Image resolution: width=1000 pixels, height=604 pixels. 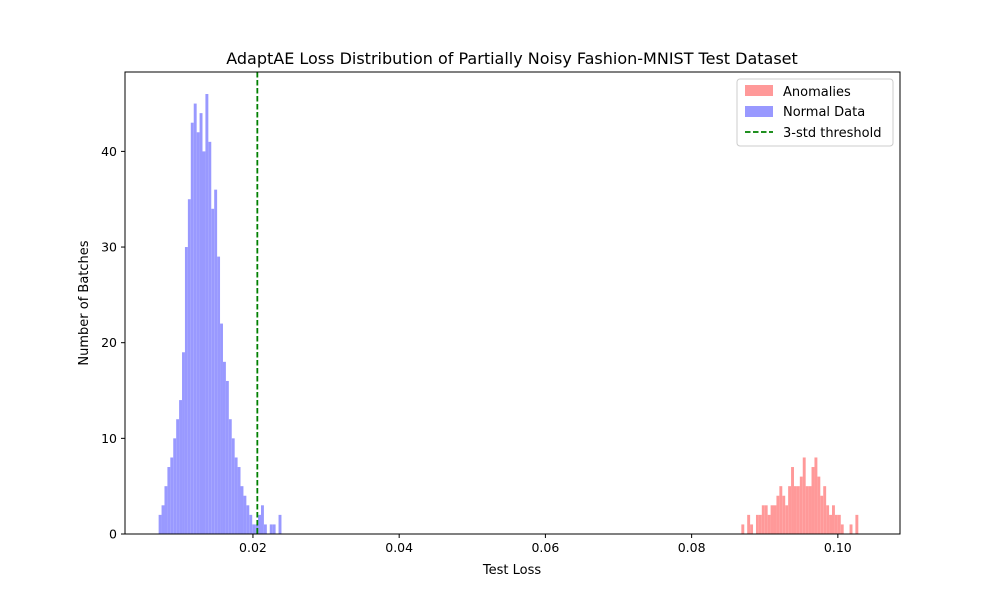 I want to click on legend: Anomalies Normal Data 3-std threshold, so click(x=815, y=112).